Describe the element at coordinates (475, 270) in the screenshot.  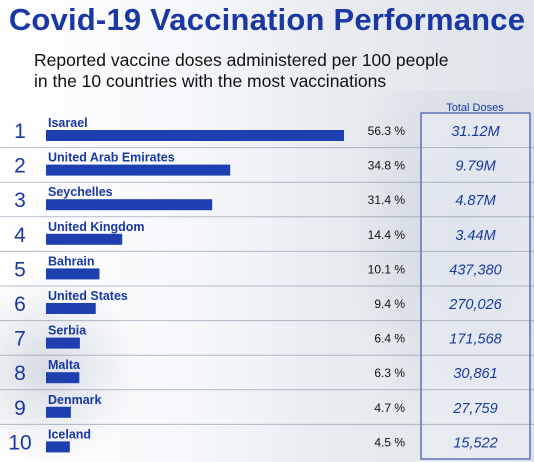
I see `total-doses-cell: 437,380` at that location.